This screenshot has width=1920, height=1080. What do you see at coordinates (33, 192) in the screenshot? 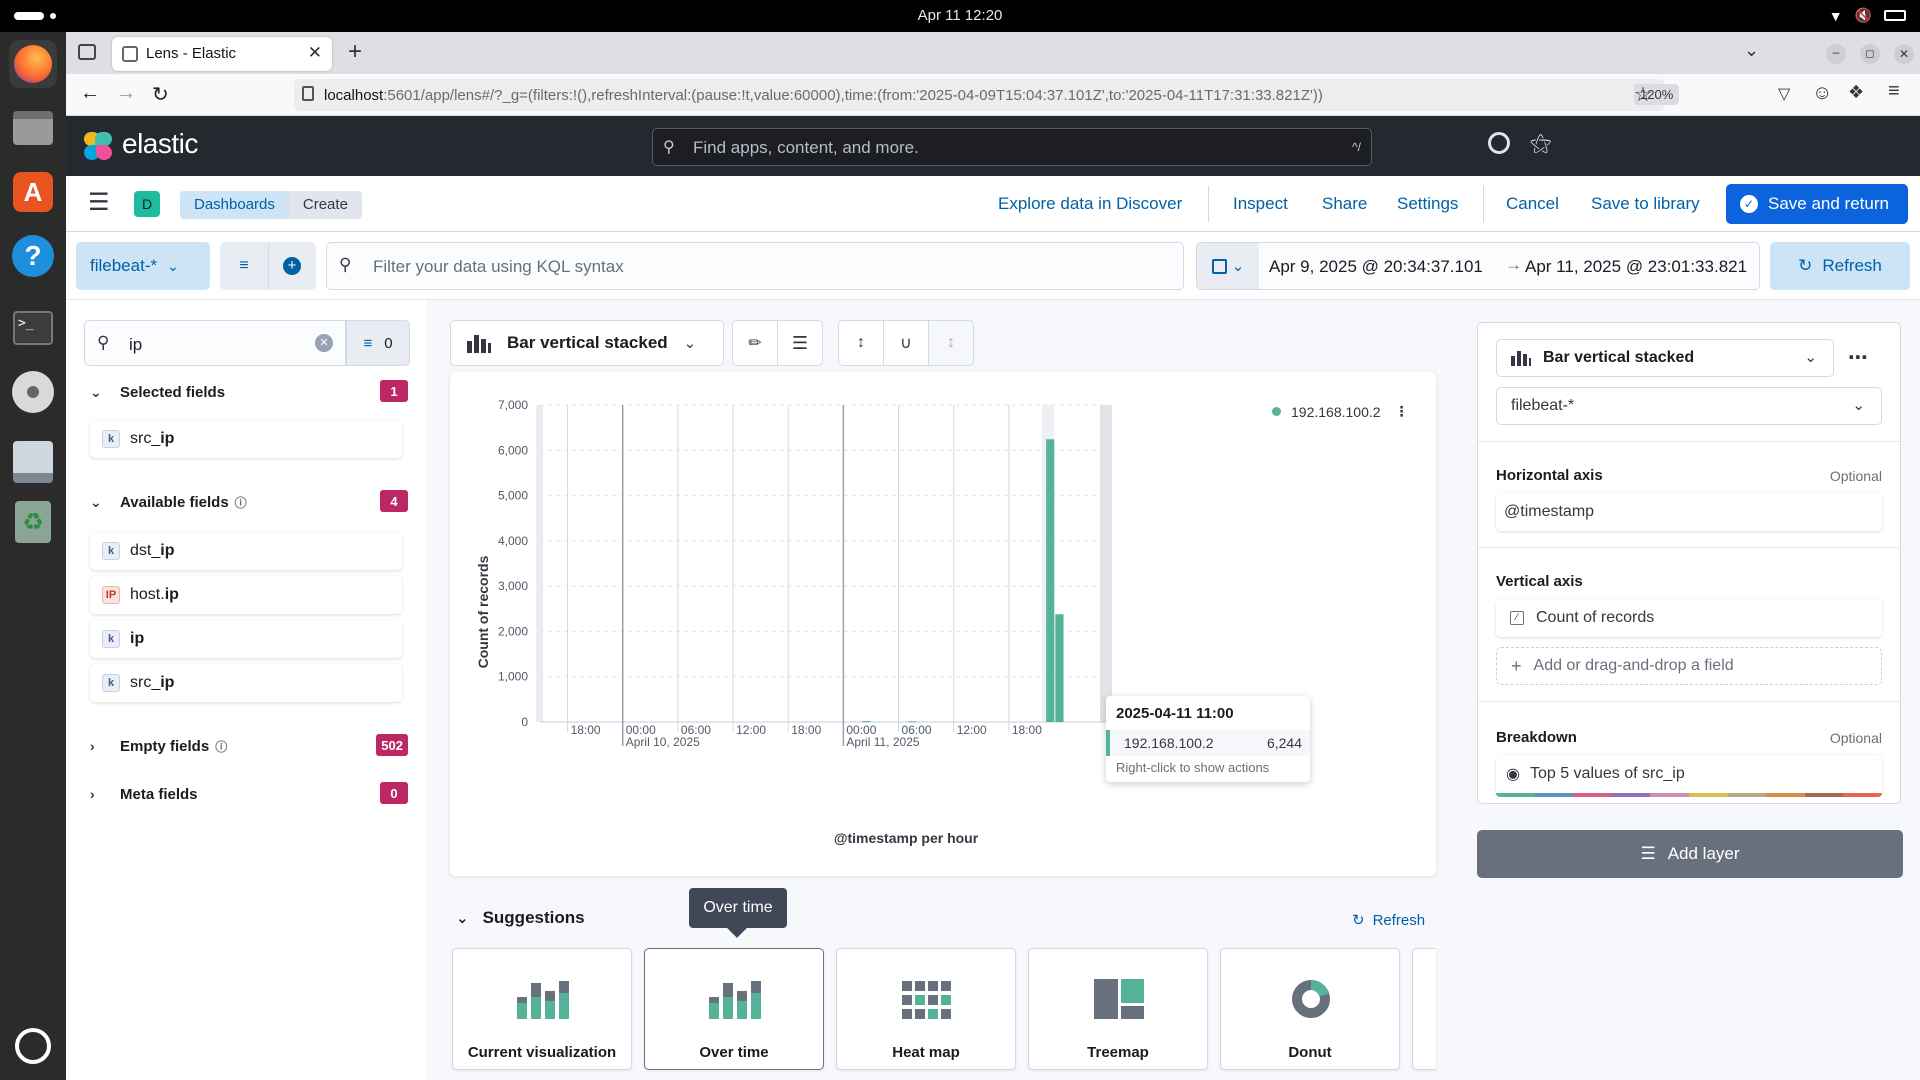
I see `app-center-icon: A` at bounding box center [33, 192].